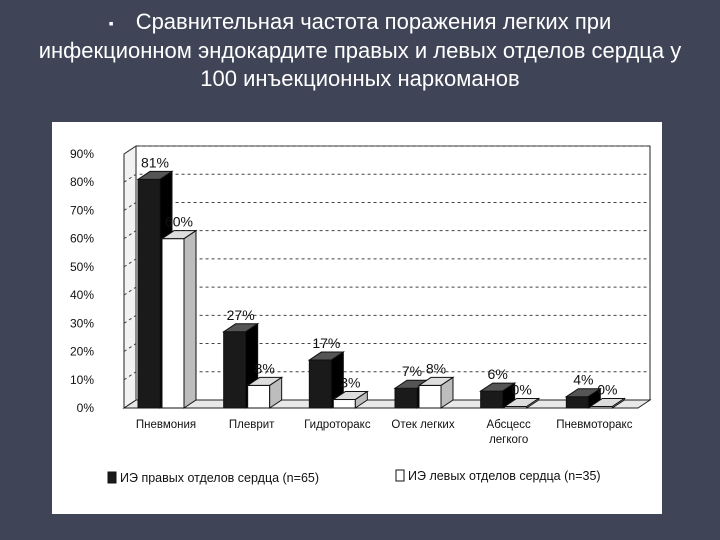 The width and height of the screenshot is (720, 540). What do you see at coordinates (241, 315) in the screenshot?
I see `data-label: 27%` at bounding box center [241, 315].